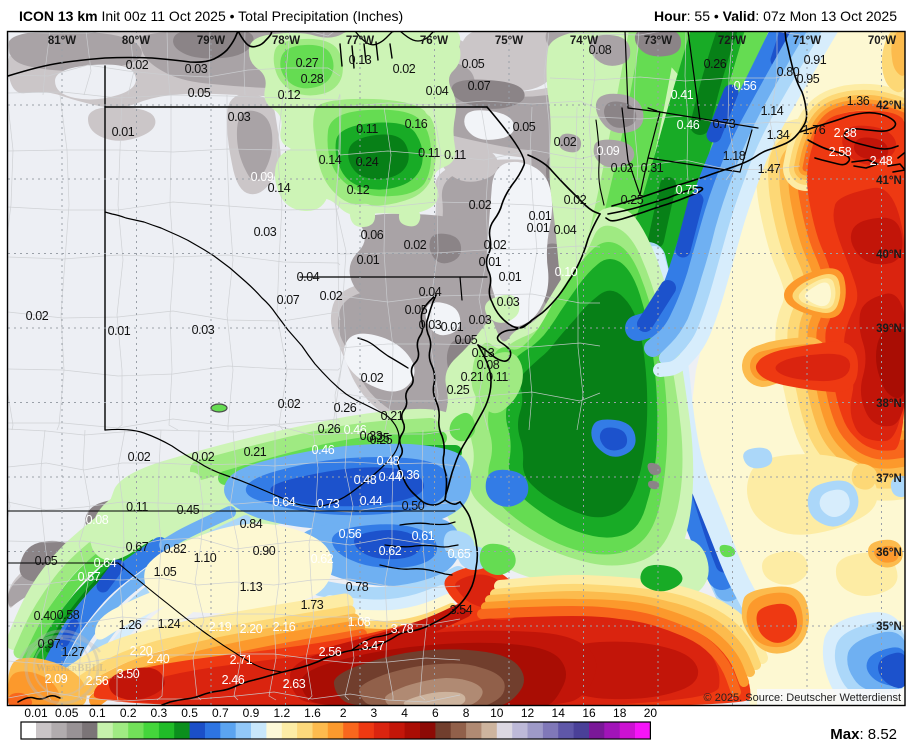  I want to click on svg-text: 1.14, so click(772, 111).